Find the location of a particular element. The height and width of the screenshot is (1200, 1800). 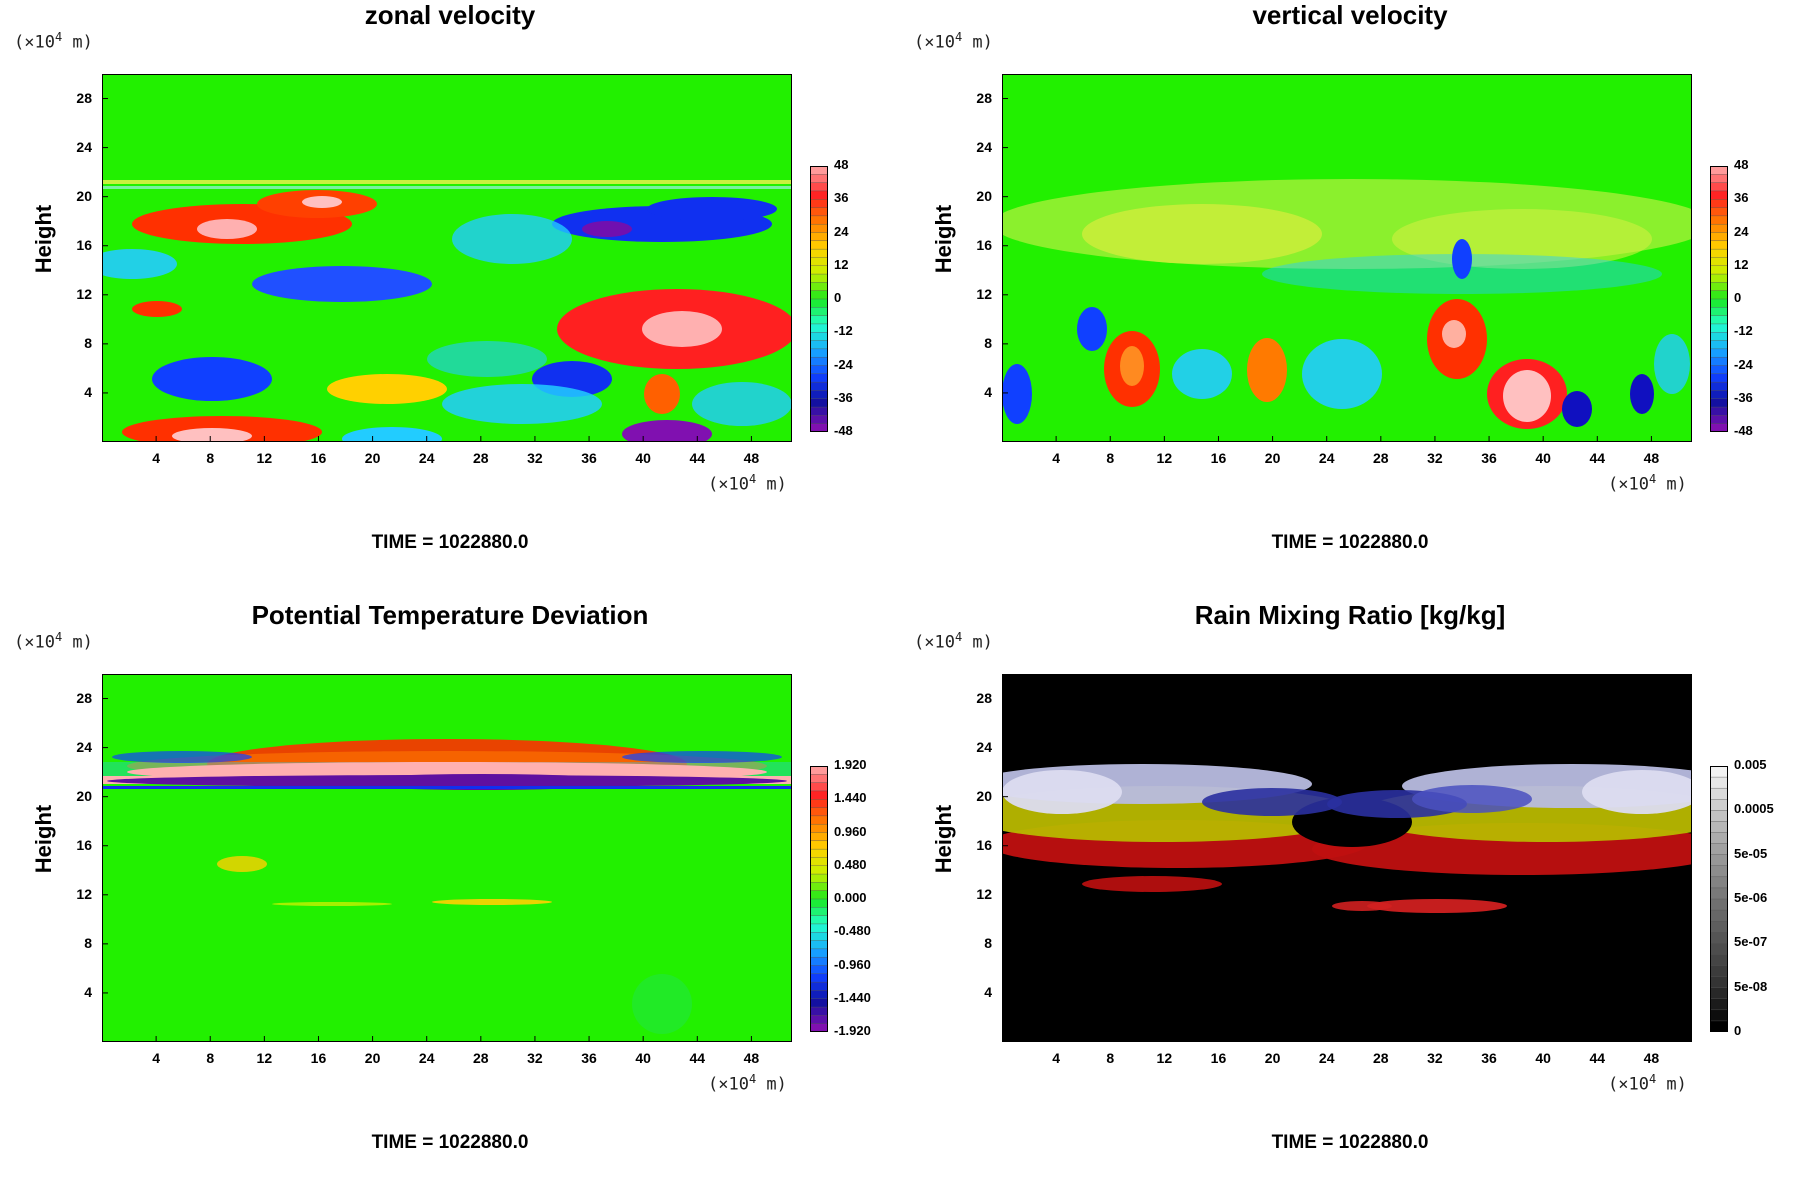

field-band is located at coordinates (447, 187).